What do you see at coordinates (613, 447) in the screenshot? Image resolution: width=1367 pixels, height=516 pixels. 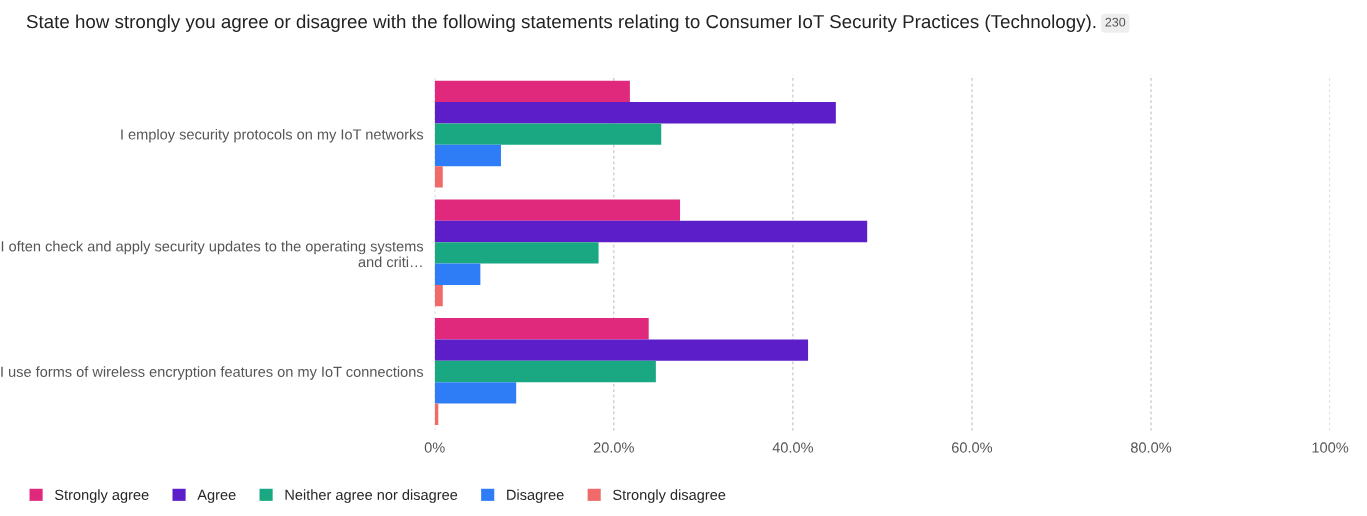 I see `x-tick-label: 20.0%` at bounding box center [613, 447].